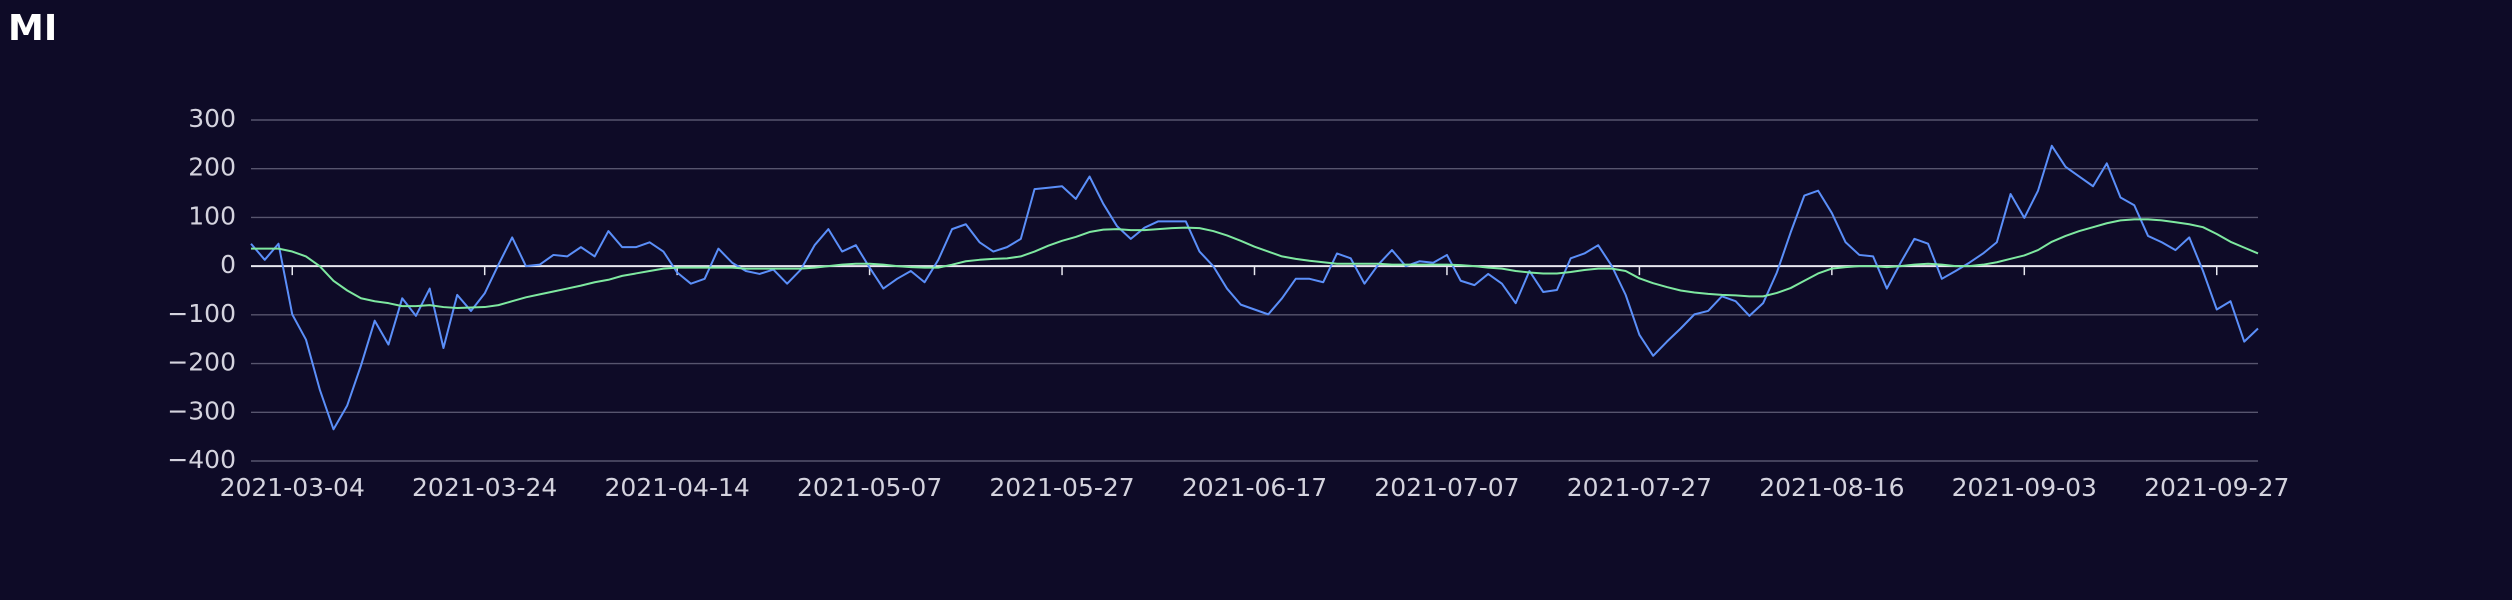 The width and height of the screenshot is (2512, 600). What do you see at coordinates (1446, 487) in the screenshot?
I see `x-tick-label: 2021-07-07` at bounding box center [1446, 487].